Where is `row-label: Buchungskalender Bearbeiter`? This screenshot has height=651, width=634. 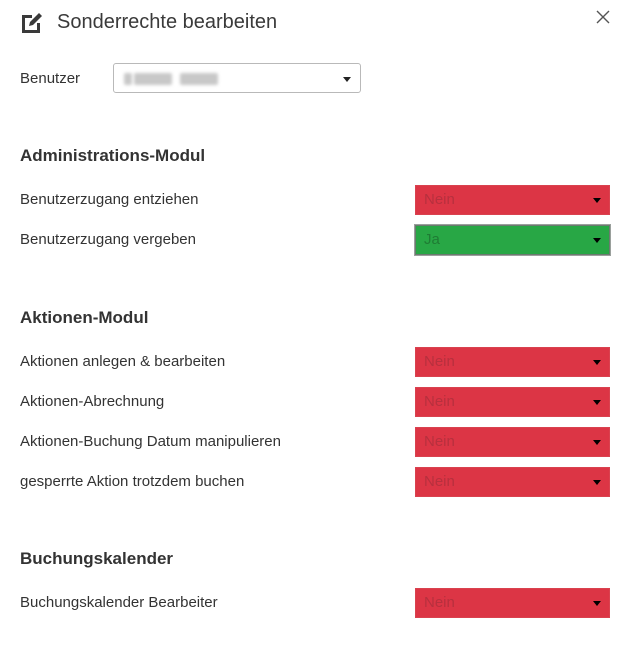
row-label: Buchungskalender Bearbeiter is located at coordinates (119, 602).